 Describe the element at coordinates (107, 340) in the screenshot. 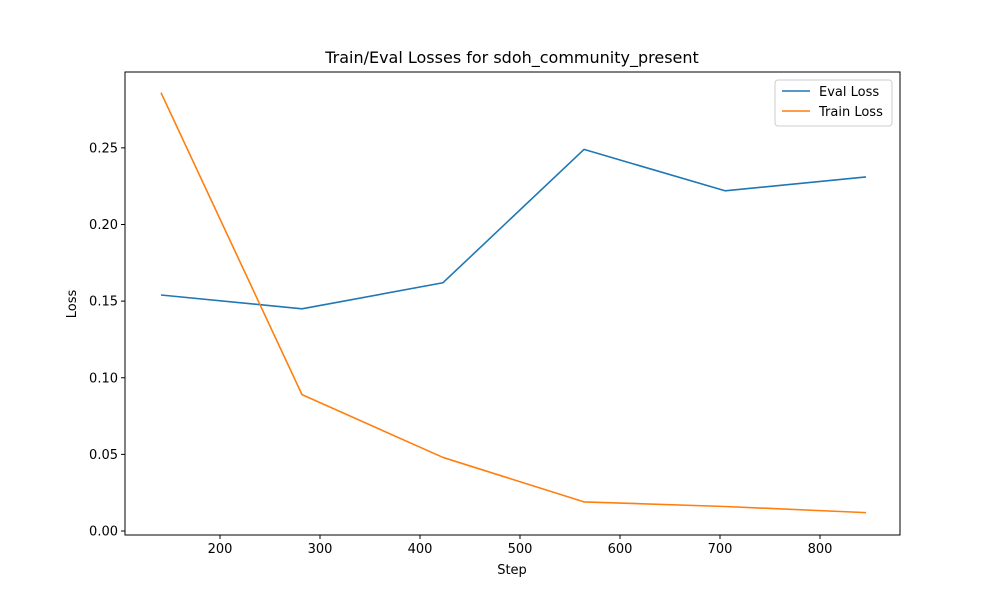

I see `y-axis: 0.00 0.05 0.10 0.15 0.20 0.25` at that location.